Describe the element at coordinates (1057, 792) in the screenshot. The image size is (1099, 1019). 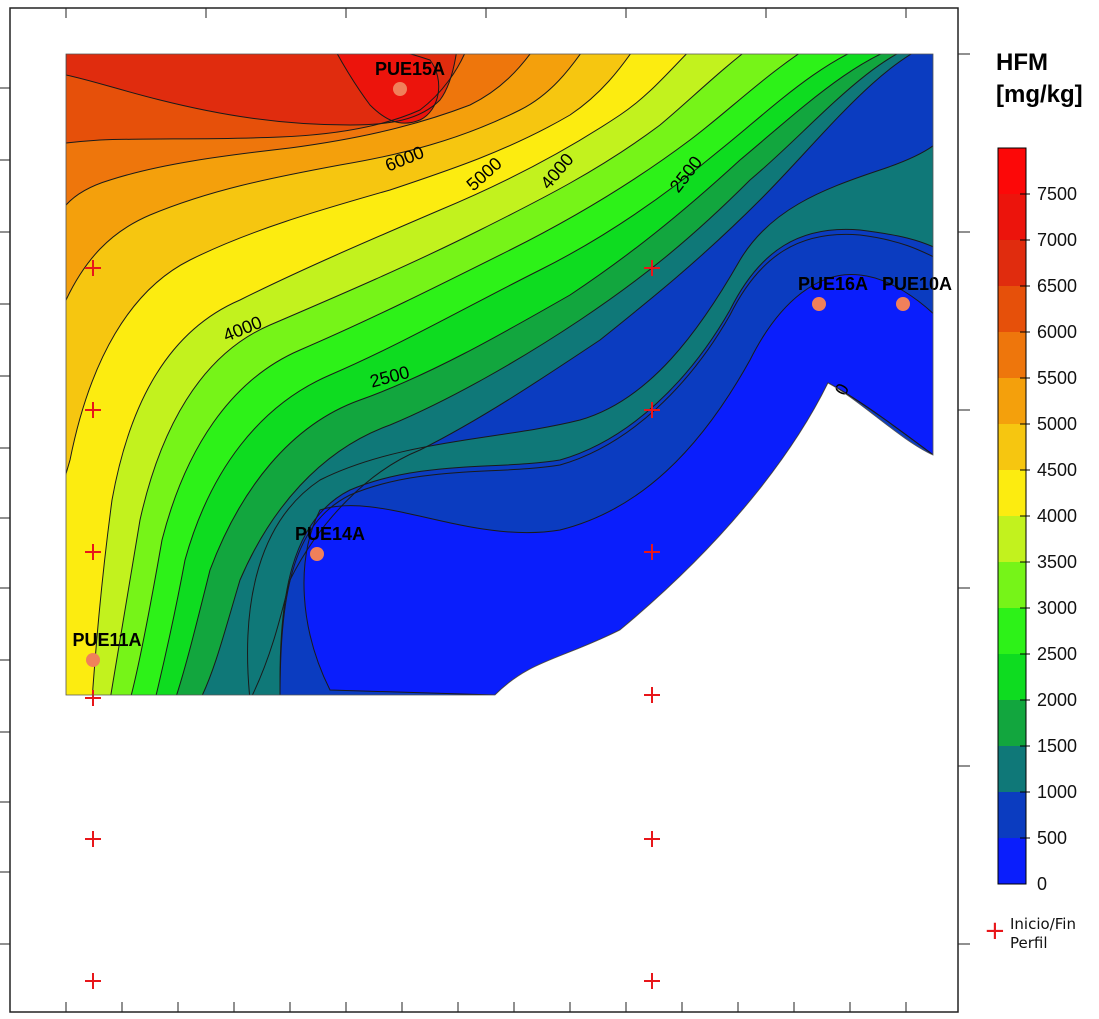
I see `scale-label: 1000` at that location.